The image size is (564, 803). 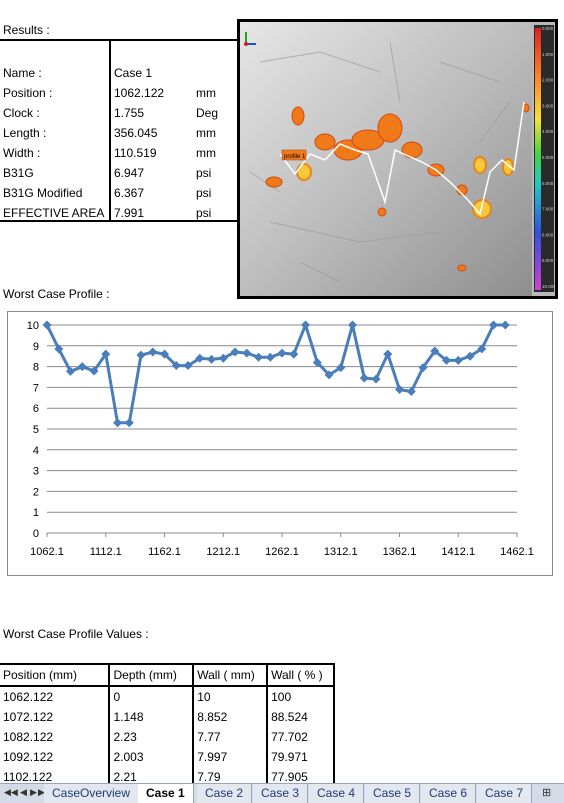 I want to click on tab-case-2: Case 2, so click(x=225, y=793).